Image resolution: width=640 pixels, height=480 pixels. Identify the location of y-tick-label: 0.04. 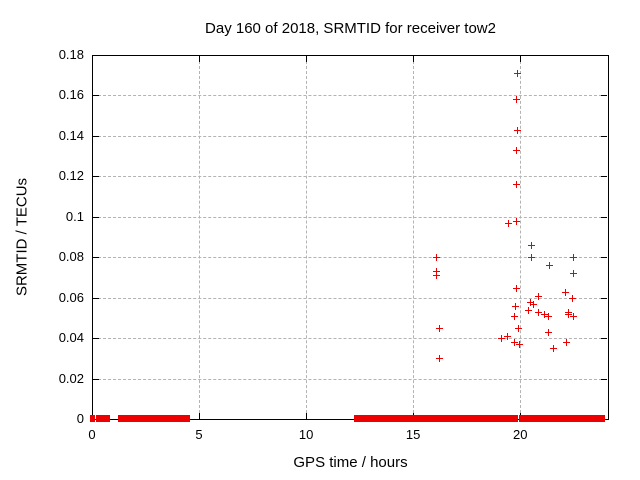
(71, 338).